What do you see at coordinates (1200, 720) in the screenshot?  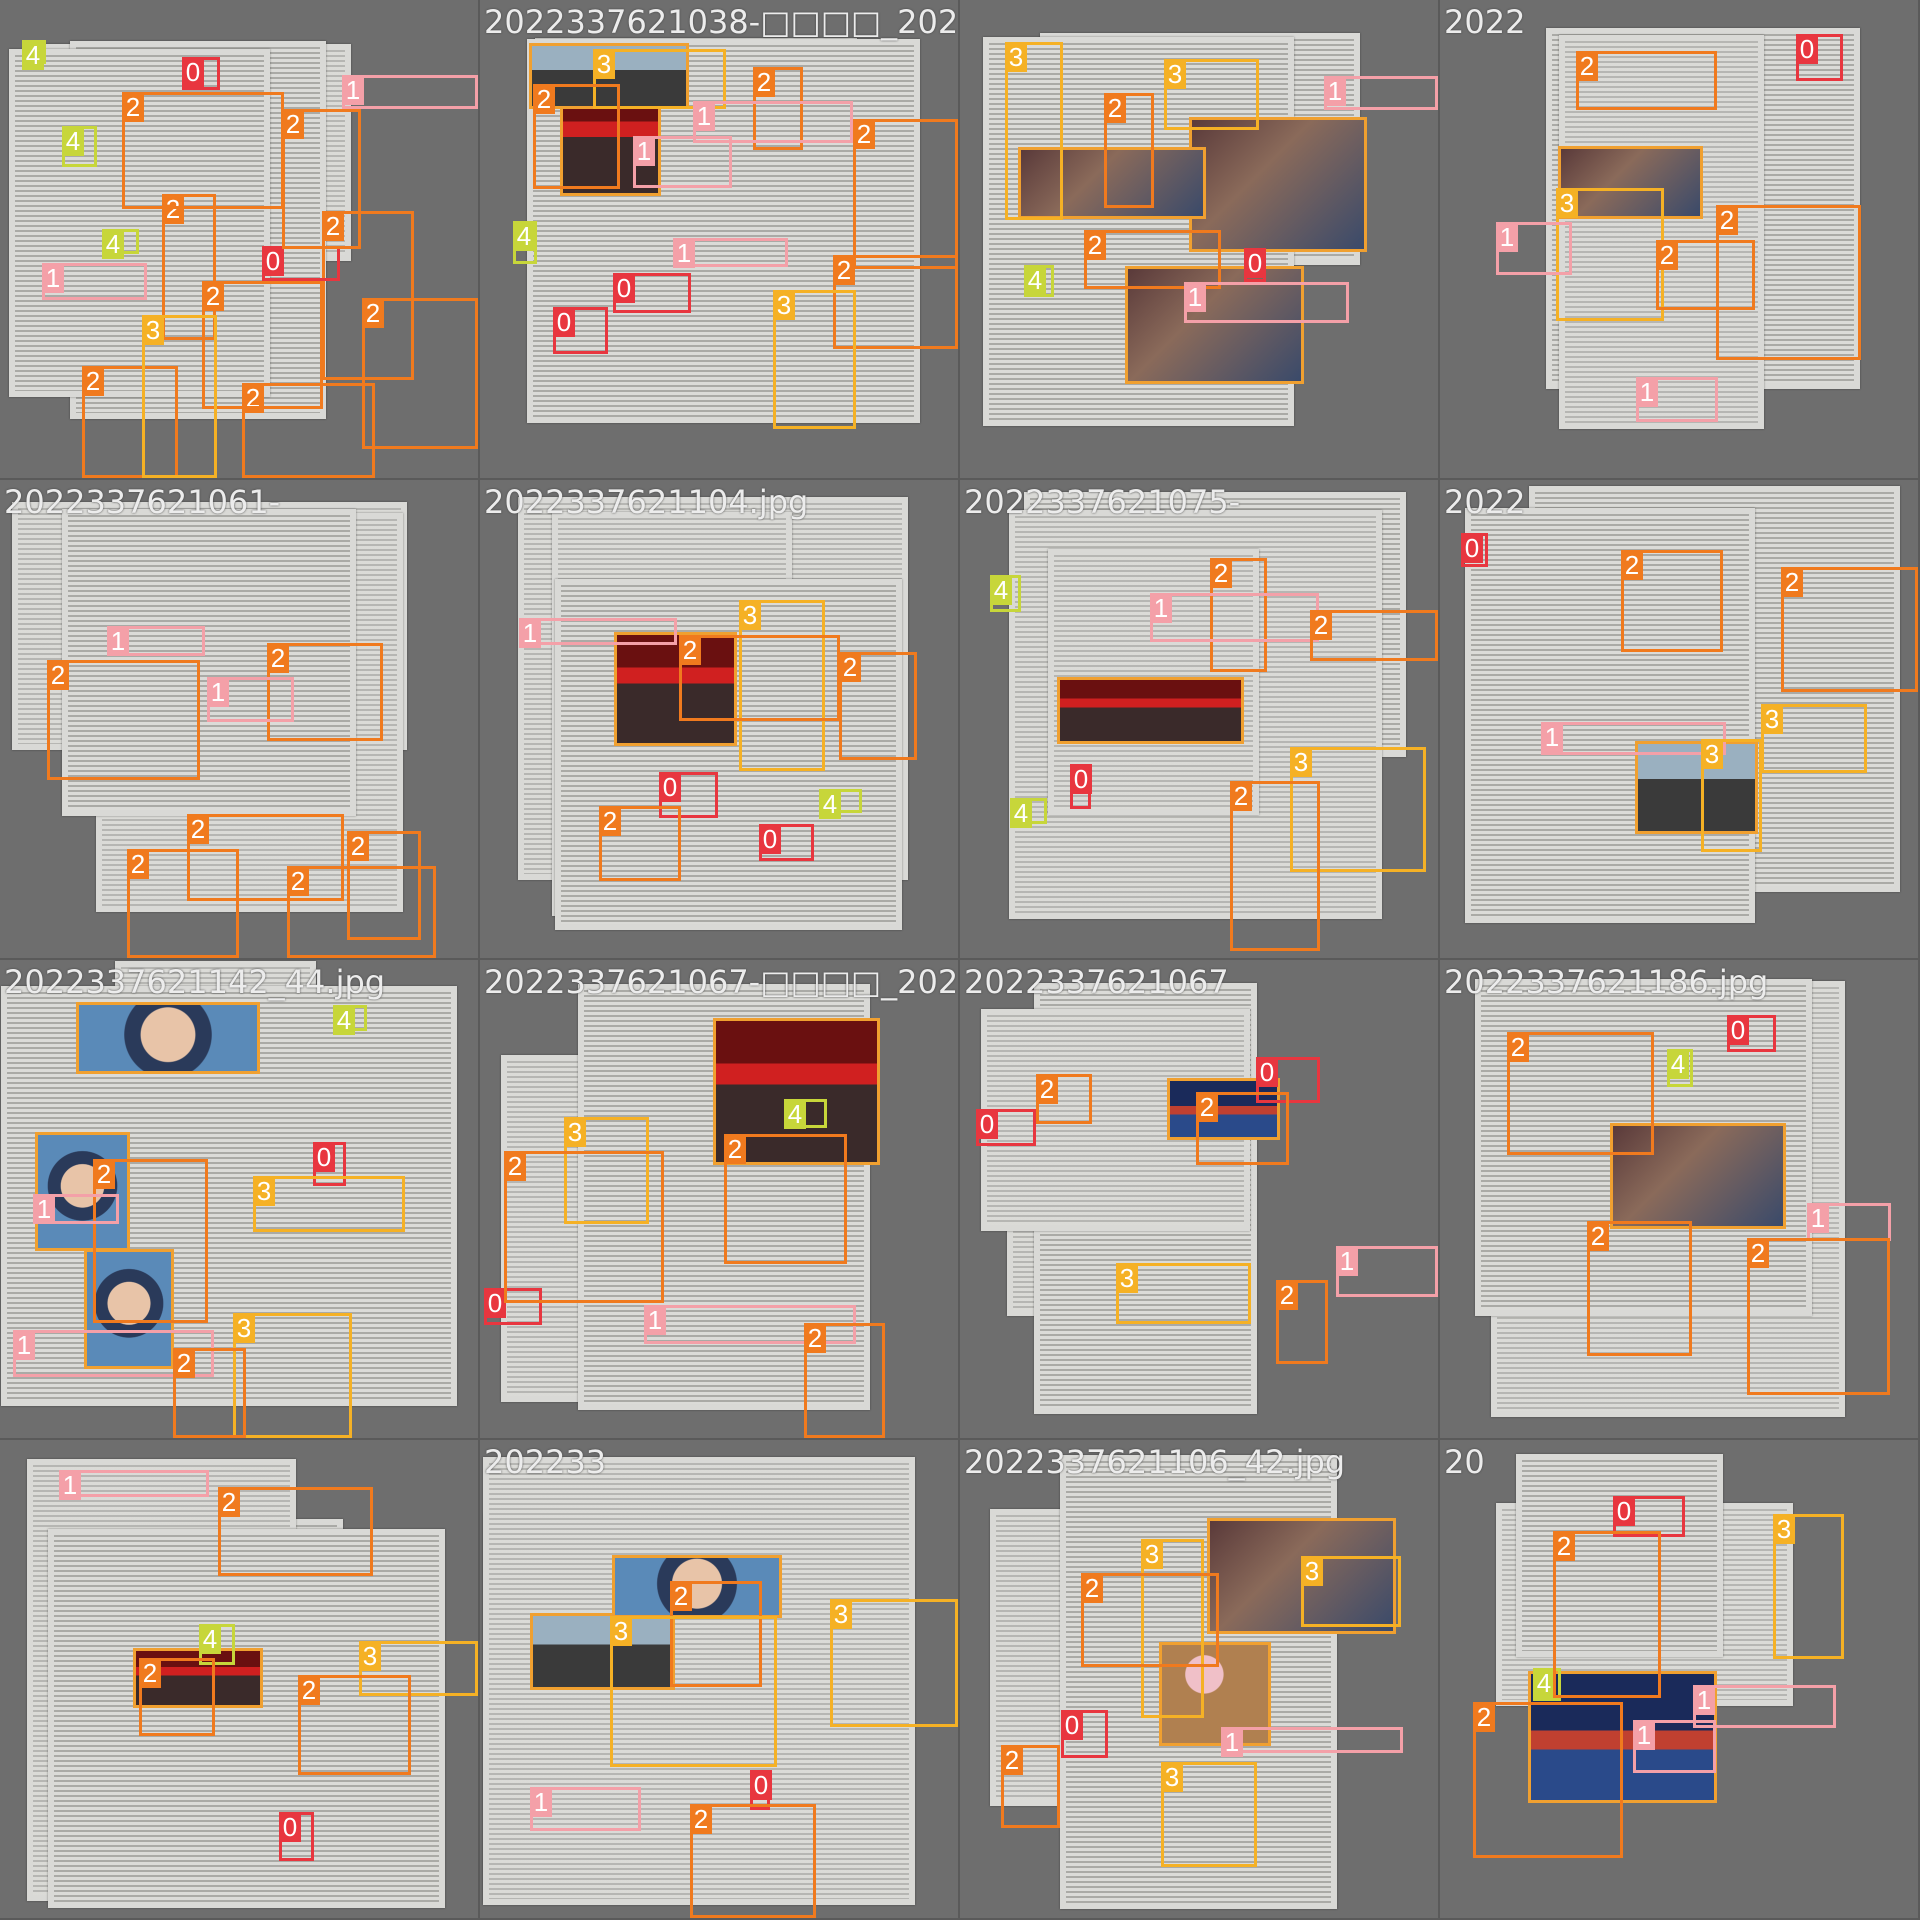 I see `mosaic-tile: 2022337621075- 2 3 4 0 1 2 2 4` at bounding box center [1200, 720].